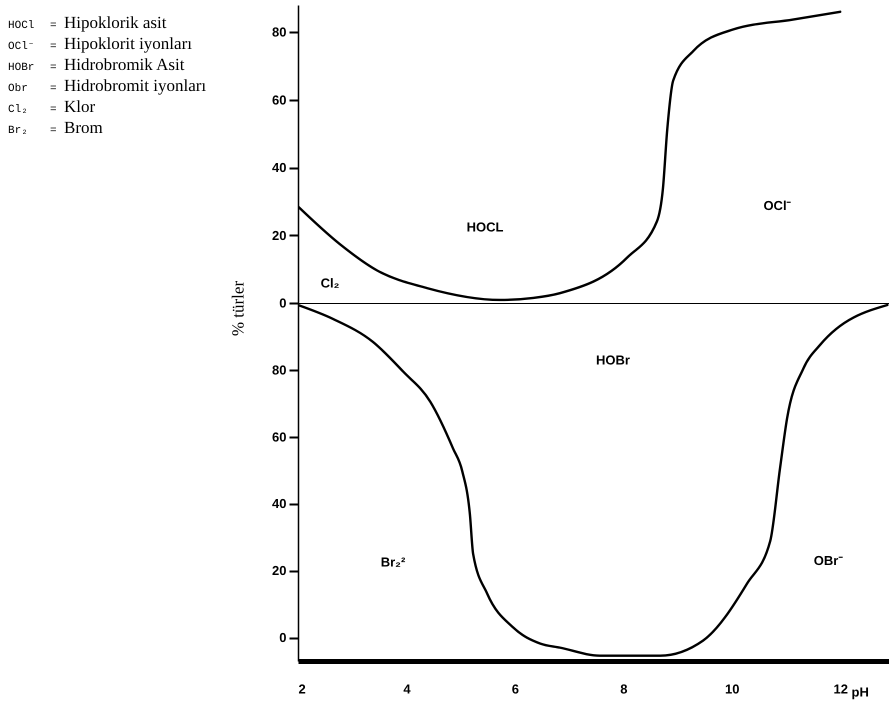  I want to click on annotation: HOCL, so click(485, 227).